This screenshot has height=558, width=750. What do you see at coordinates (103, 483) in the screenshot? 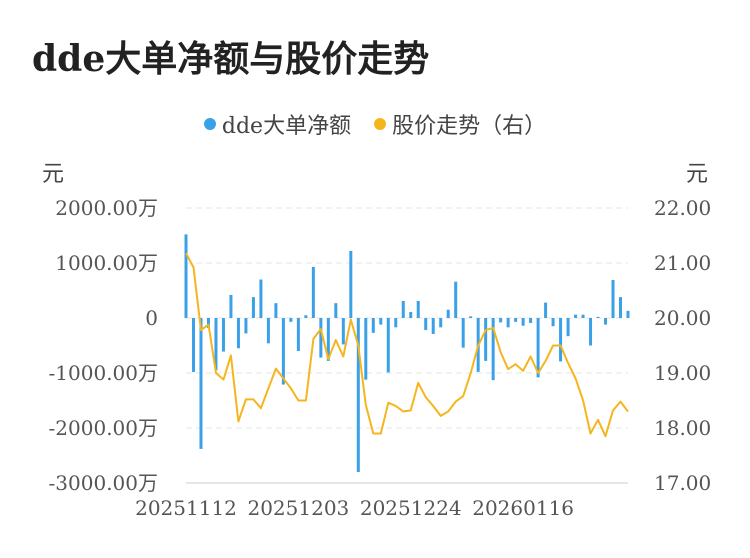
I see `left-tick-label: -3000.00万` at bounding box center [103, 483].